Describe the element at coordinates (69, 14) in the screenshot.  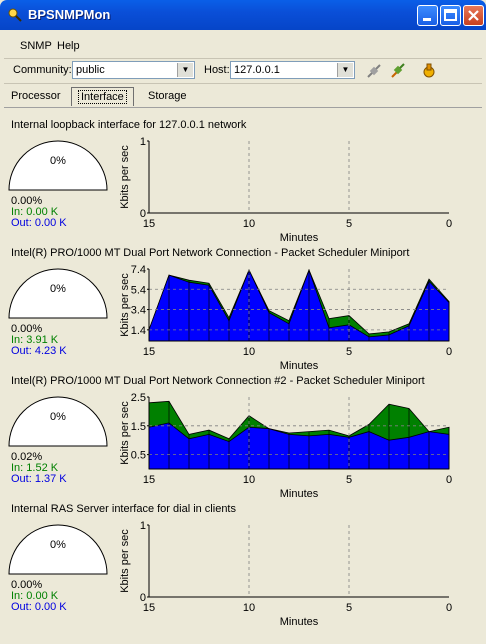
I see `window-title: BPSNMPMon` at that location.